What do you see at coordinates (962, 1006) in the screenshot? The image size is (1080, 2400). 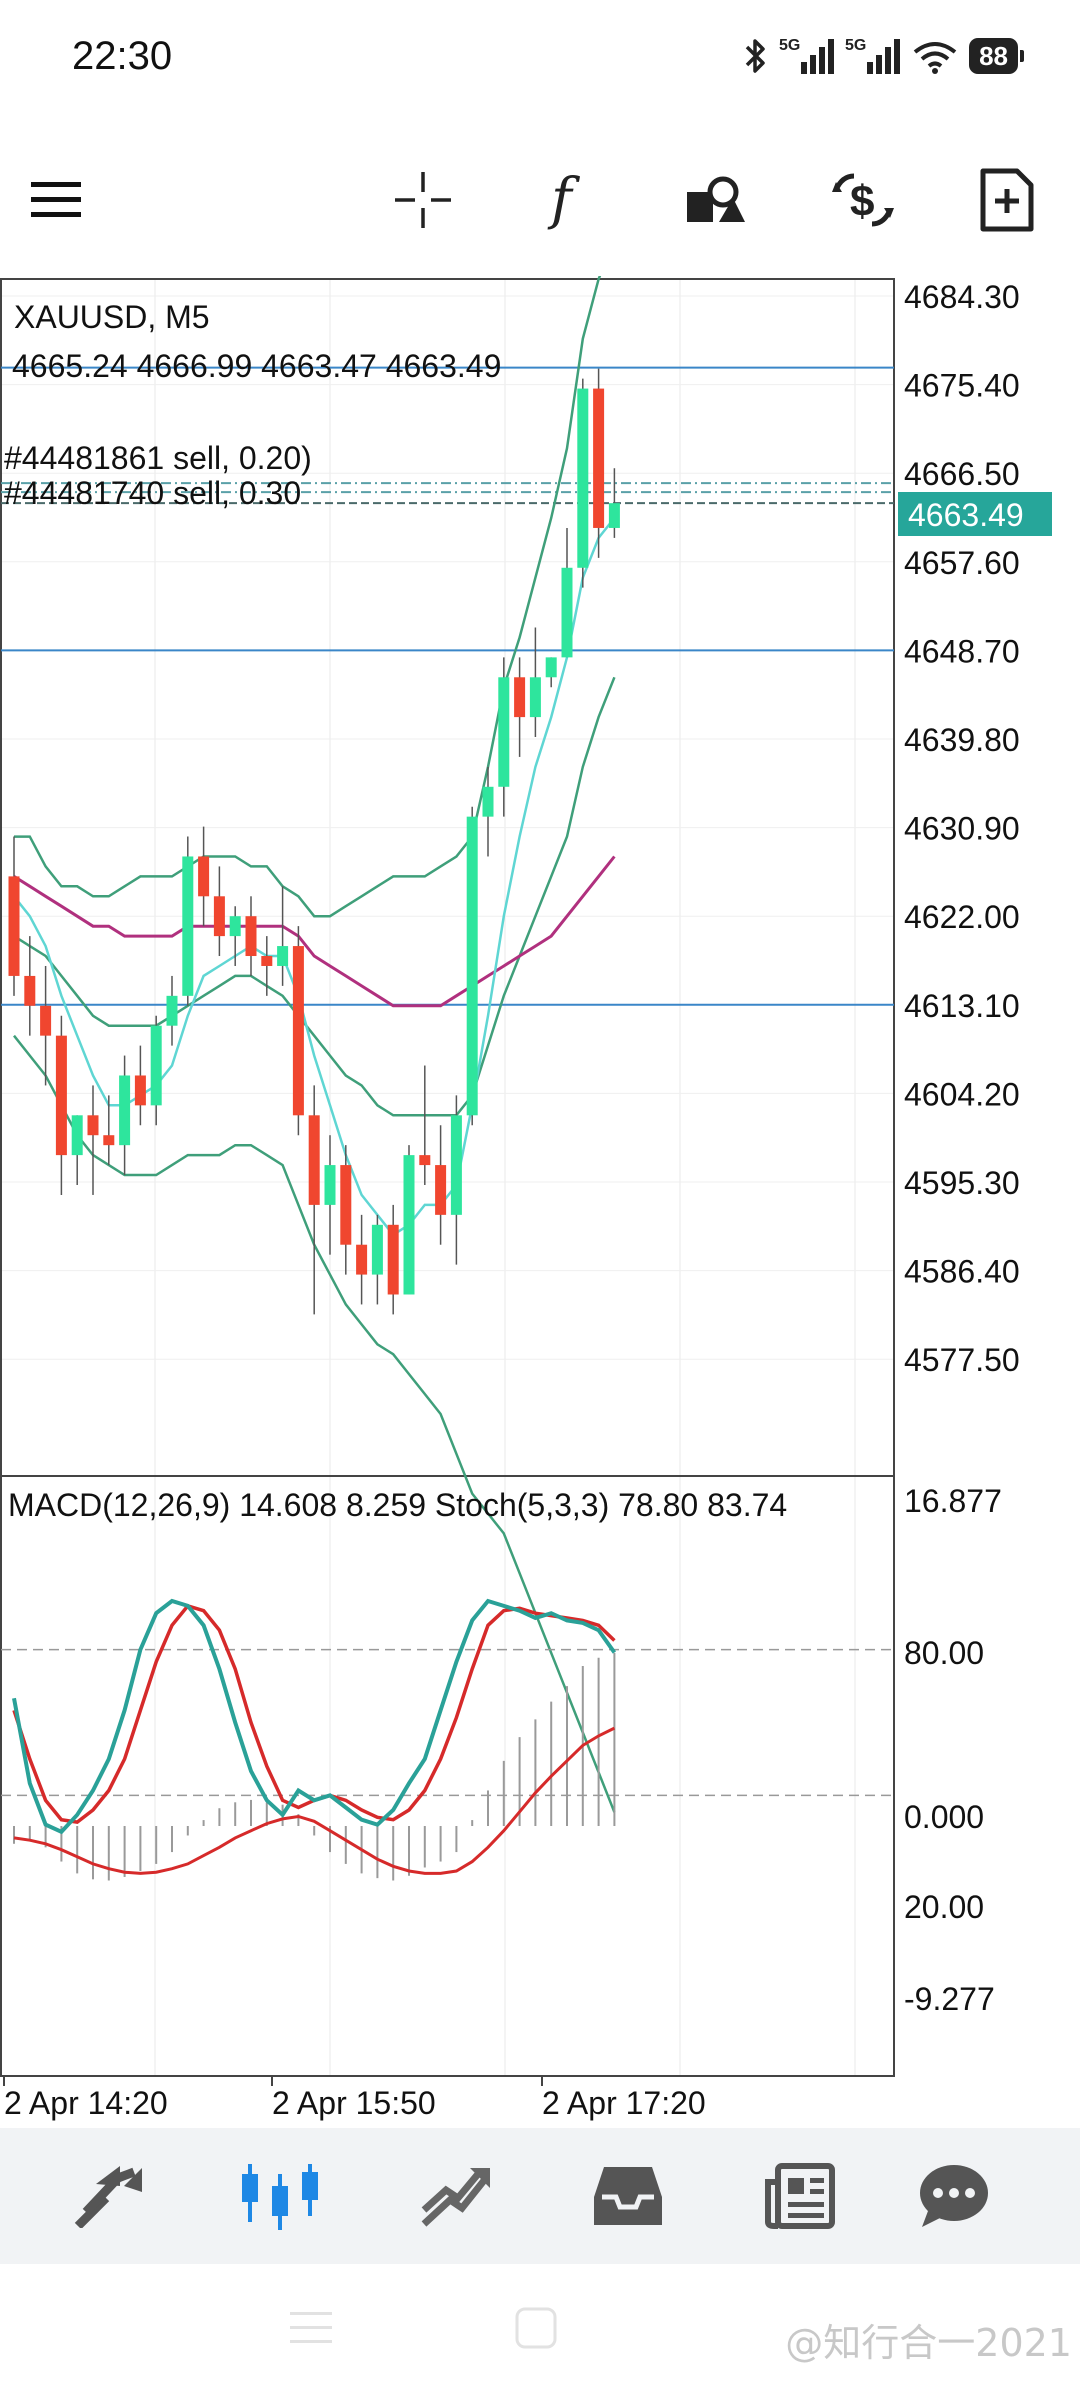 I see `price-tick-label: 4613.10` at bounding box center [962, 1006].